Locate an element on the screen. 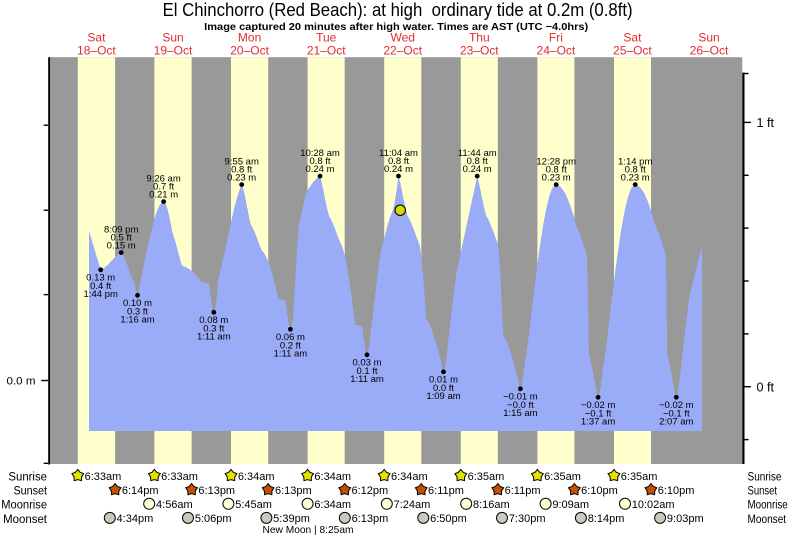  svg-text: 0.08 m is located at coordinates (213, 320).